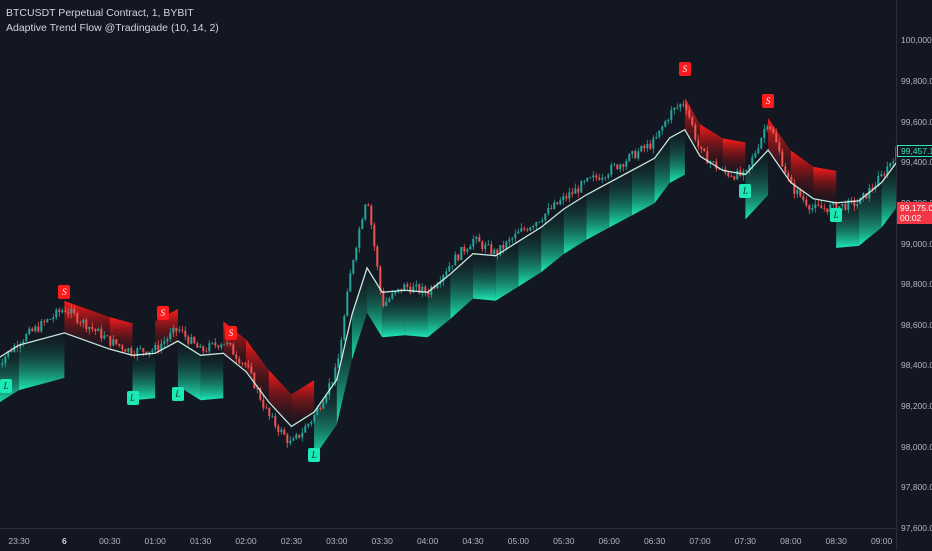 This screenshot has height=551, width=932. Describe the element at coordinates (916, 122) in the screenshot. I see `price-tick-label: 99,600.0` at that location.